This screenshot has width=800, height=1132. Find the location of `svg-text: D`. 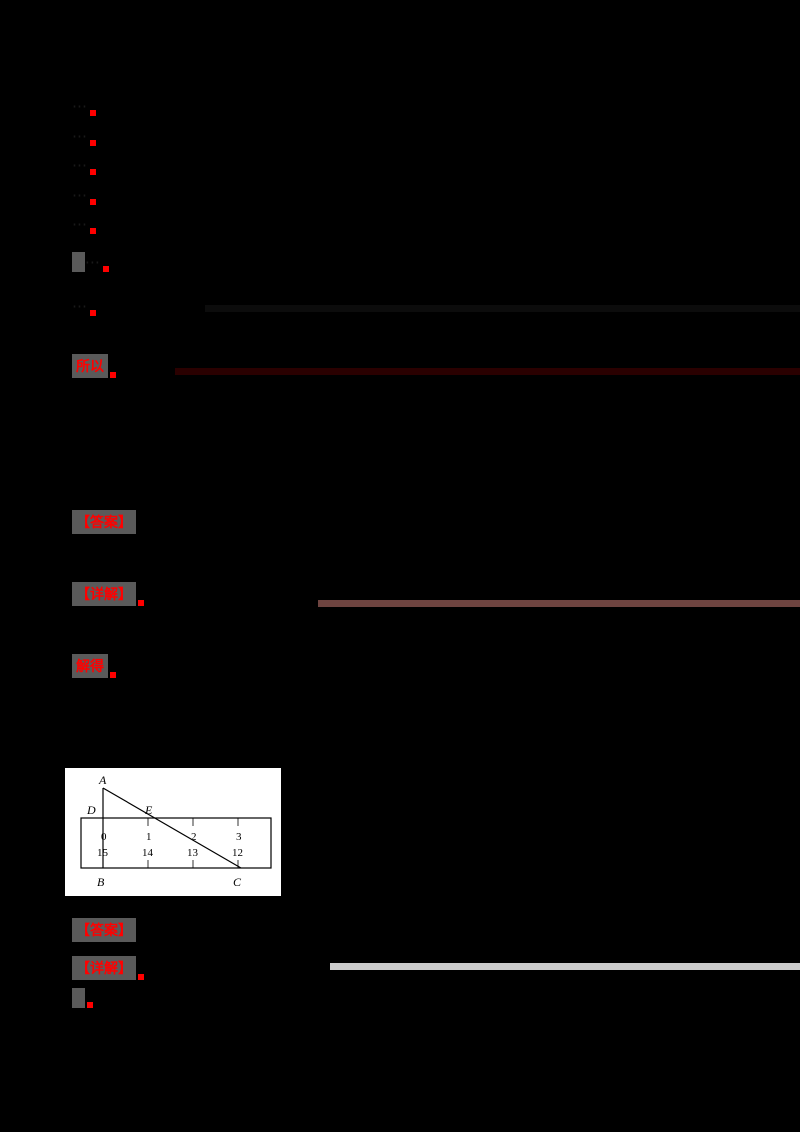

svg-text: D is located at coordinates (91, 810).